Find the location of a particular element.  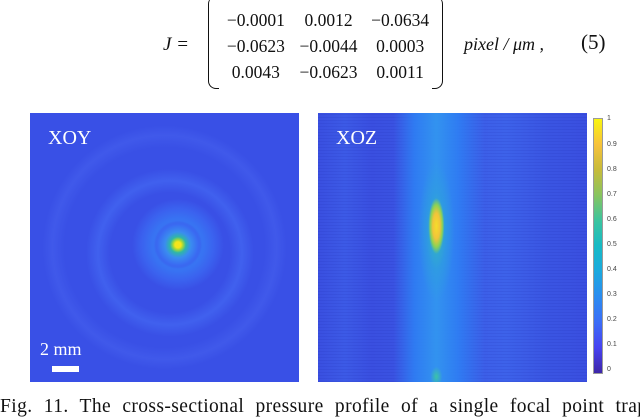

colorbar-tick: 0.7 is located at coordinates (612, 194).